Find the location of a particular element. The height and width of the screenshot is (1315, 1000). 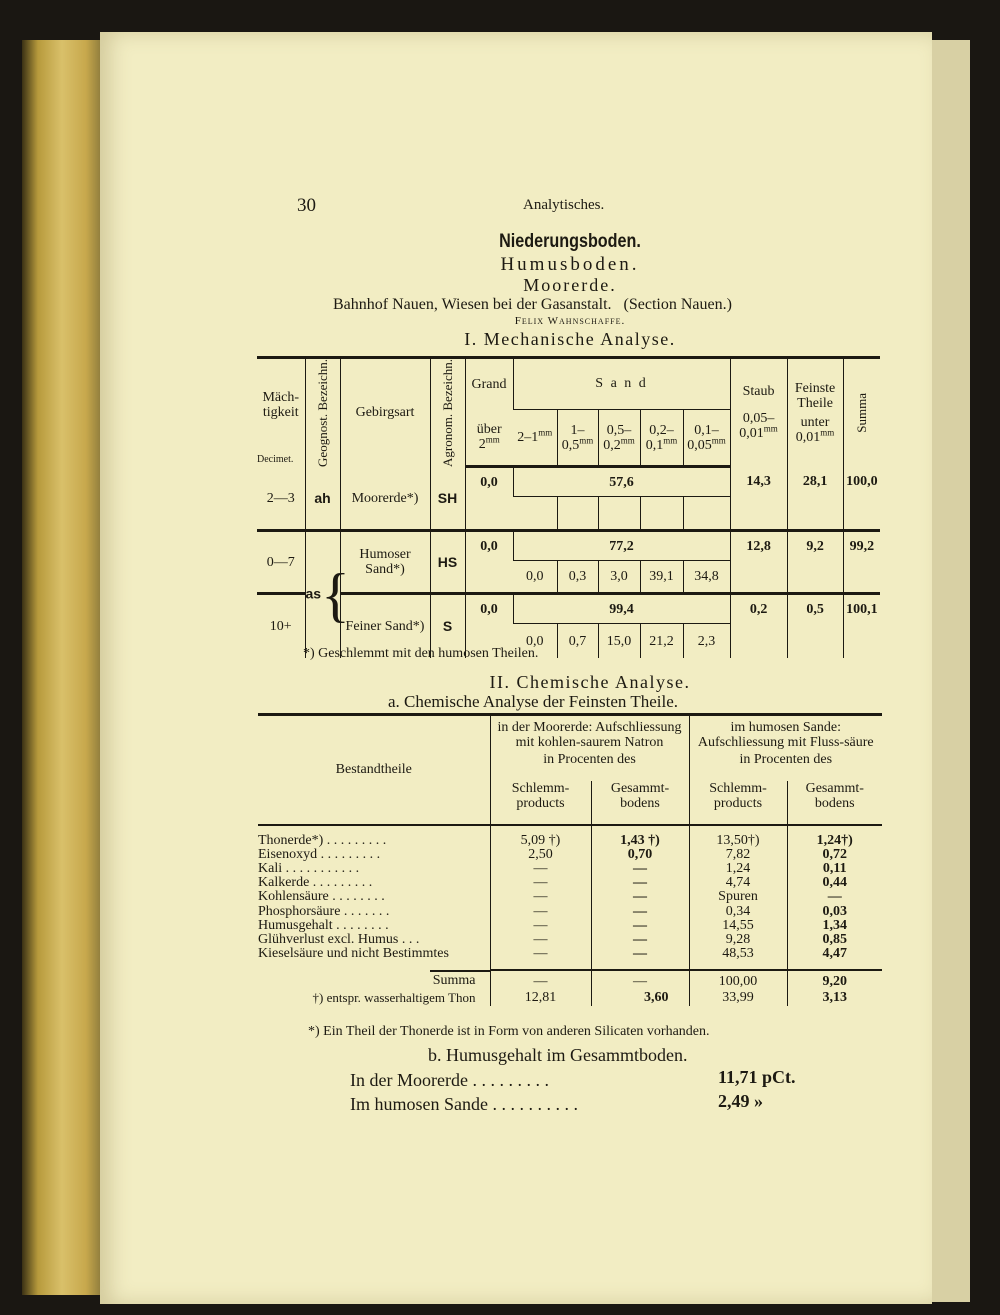

row-label: Thonerde*) . . . . . . . . . is located at coordinates (322, 840).